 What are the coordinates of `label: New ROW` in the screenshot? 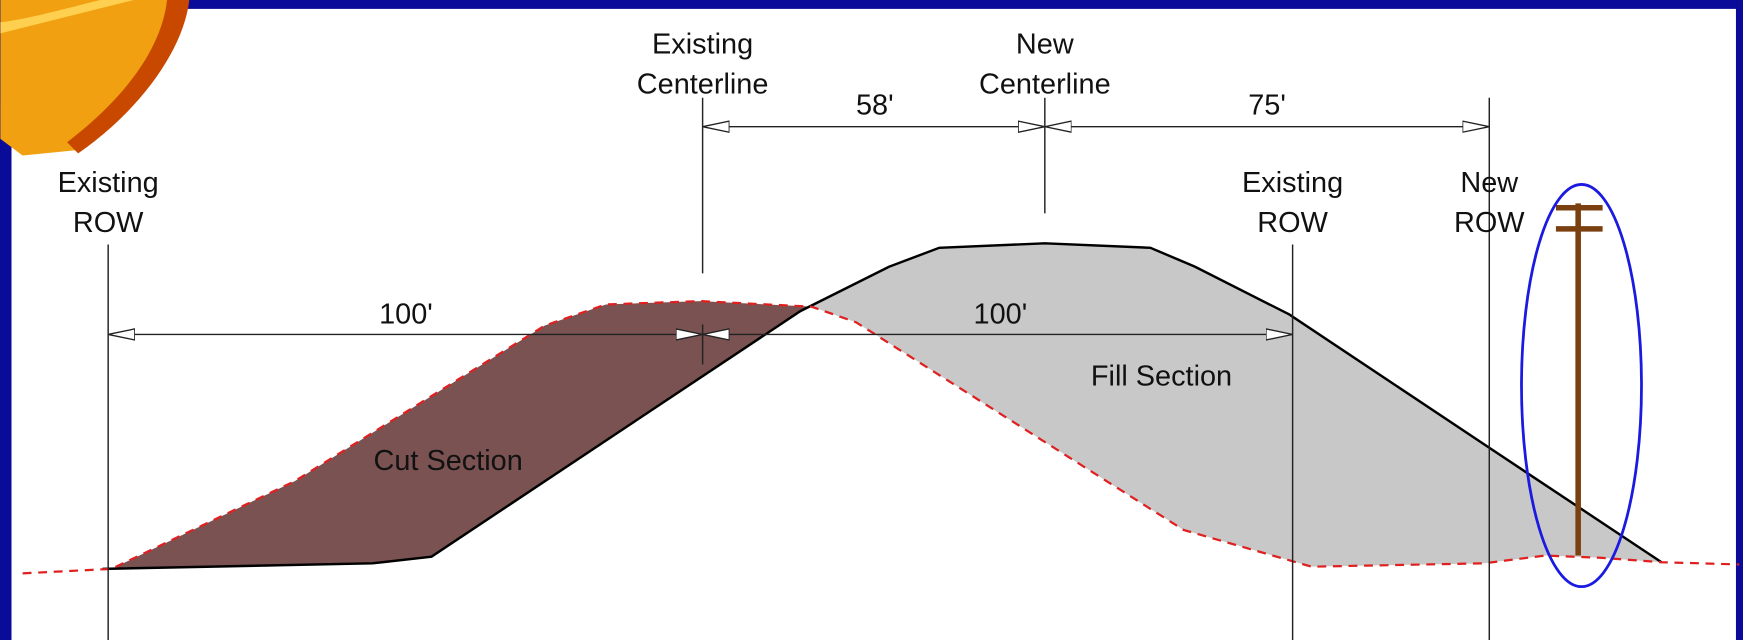 It's located at (1489, 203).